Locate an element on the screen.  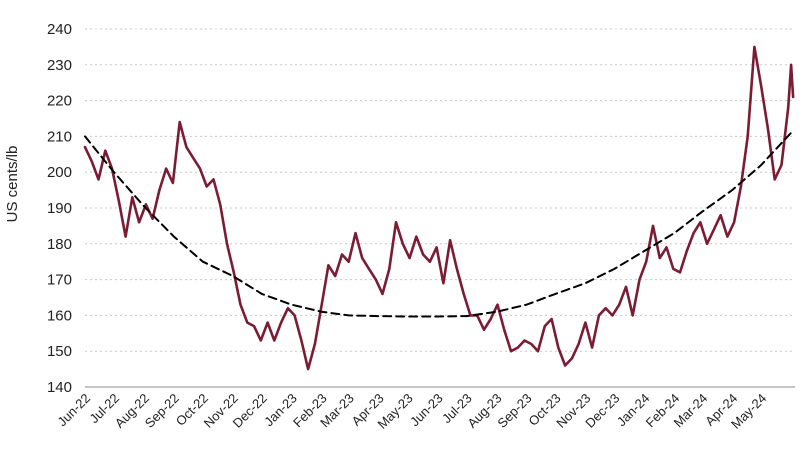
y-tick-label: 190 is located at coordinates (59, 208).